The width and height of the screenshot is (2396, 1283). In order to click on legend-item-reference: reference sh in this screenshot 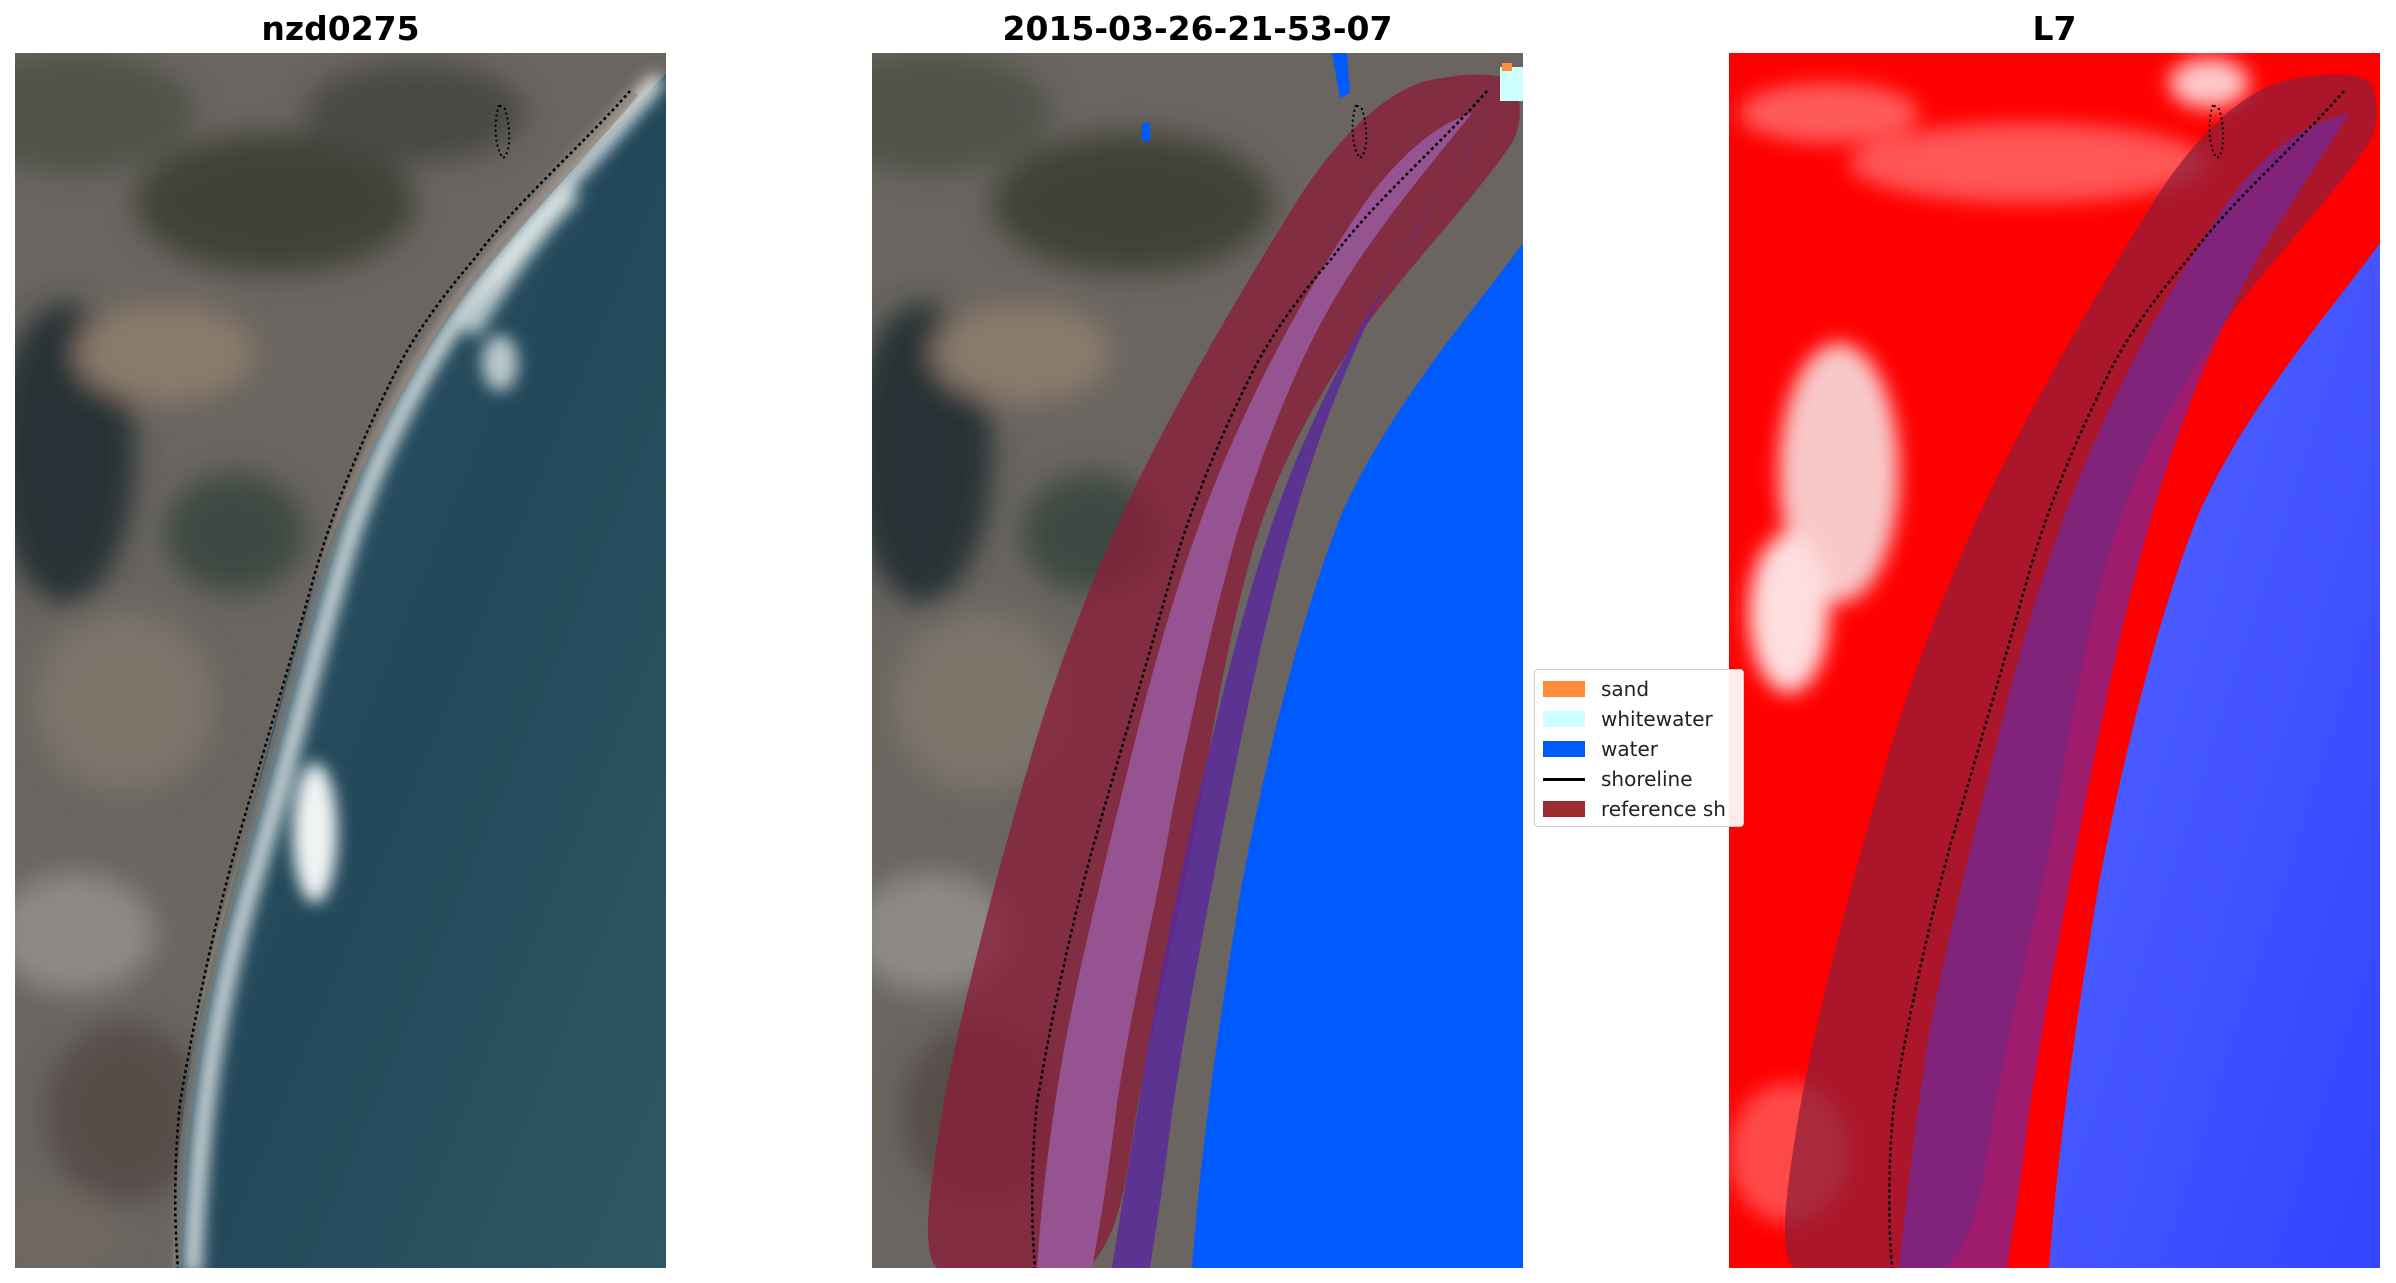, I will do `click(1634, 809)`.